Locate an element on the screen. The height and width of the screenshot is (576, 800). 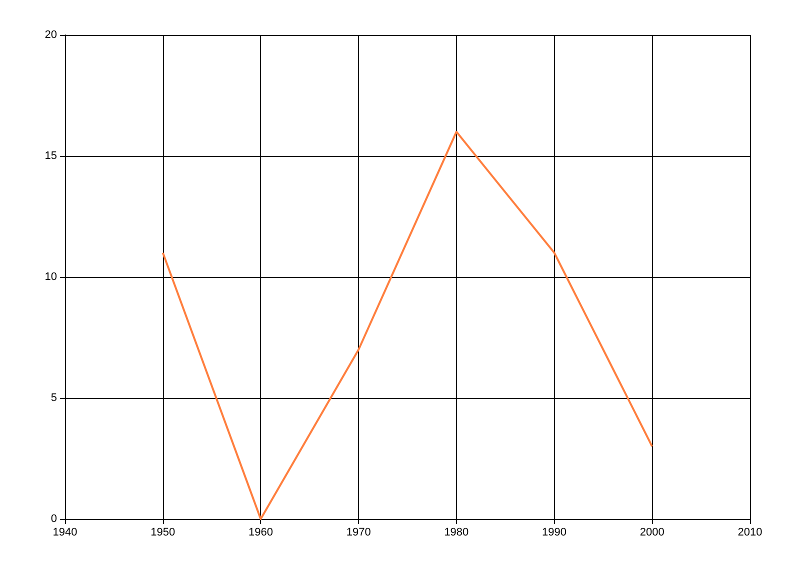
x-tick-label: 1980 is located at coordinates (456, 532).